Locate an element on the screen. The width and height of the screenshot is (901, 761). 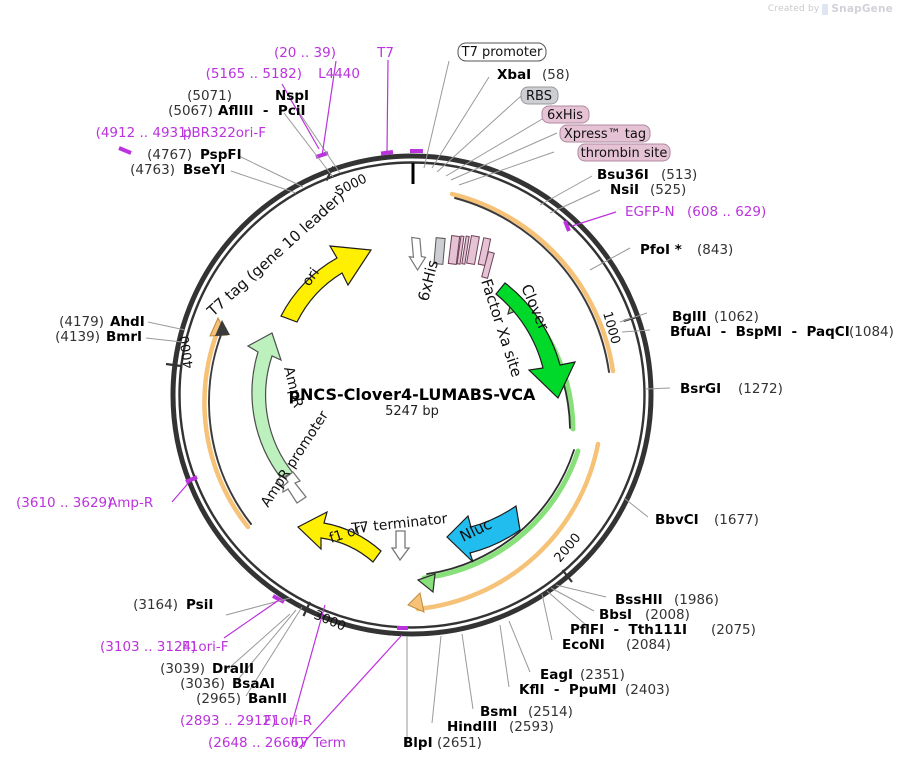
site-nsii: NsiI (525) is located at coordinates (648, 190).